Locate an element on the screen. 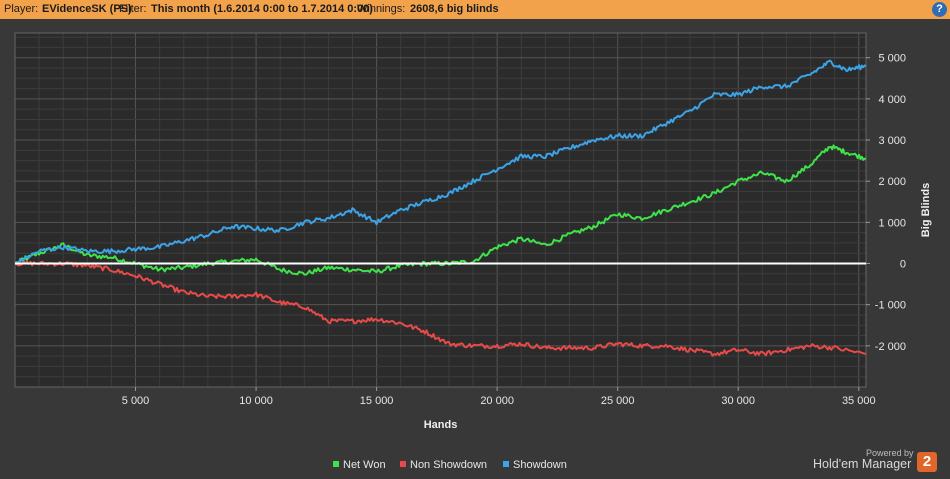 The width and height of the screenshot is (950, 479). x-tick-label: 20 000 is located at coordinates (497, 401).